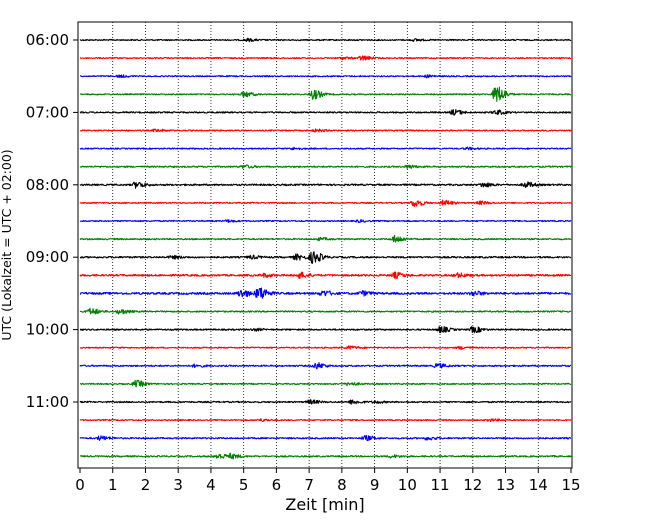 The width and height of the screenshot is (650, 520). What do you see at coordinates (47, 112) in the screenshot?
I see `y-tick-label: 07:00` at bounding box center [47, 112].